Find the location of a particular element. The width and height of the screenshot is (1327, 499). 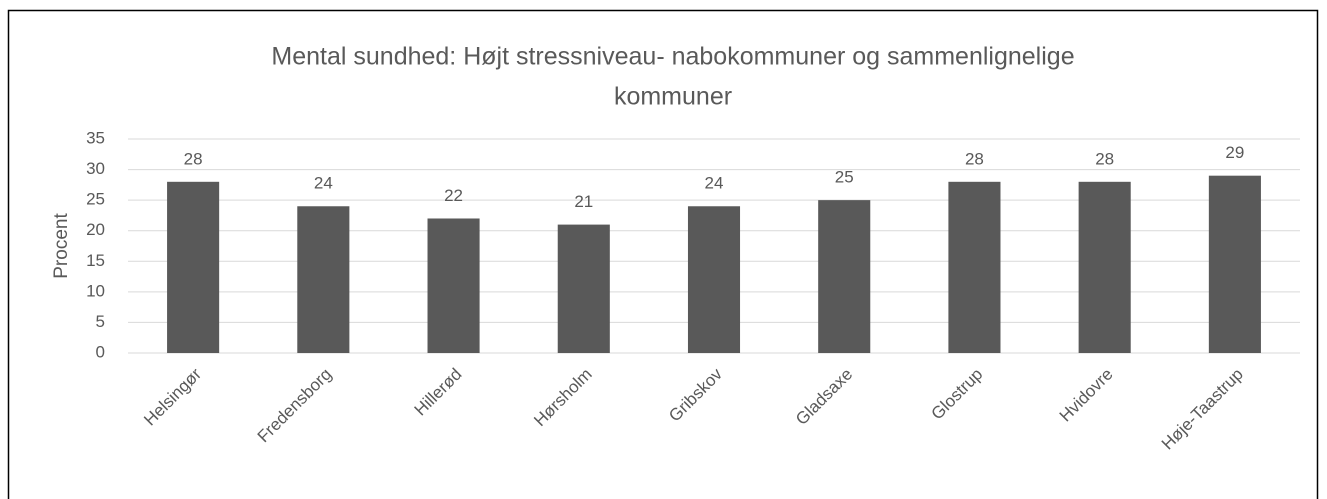

data-label: 22 is located at coordinates (453, 195).